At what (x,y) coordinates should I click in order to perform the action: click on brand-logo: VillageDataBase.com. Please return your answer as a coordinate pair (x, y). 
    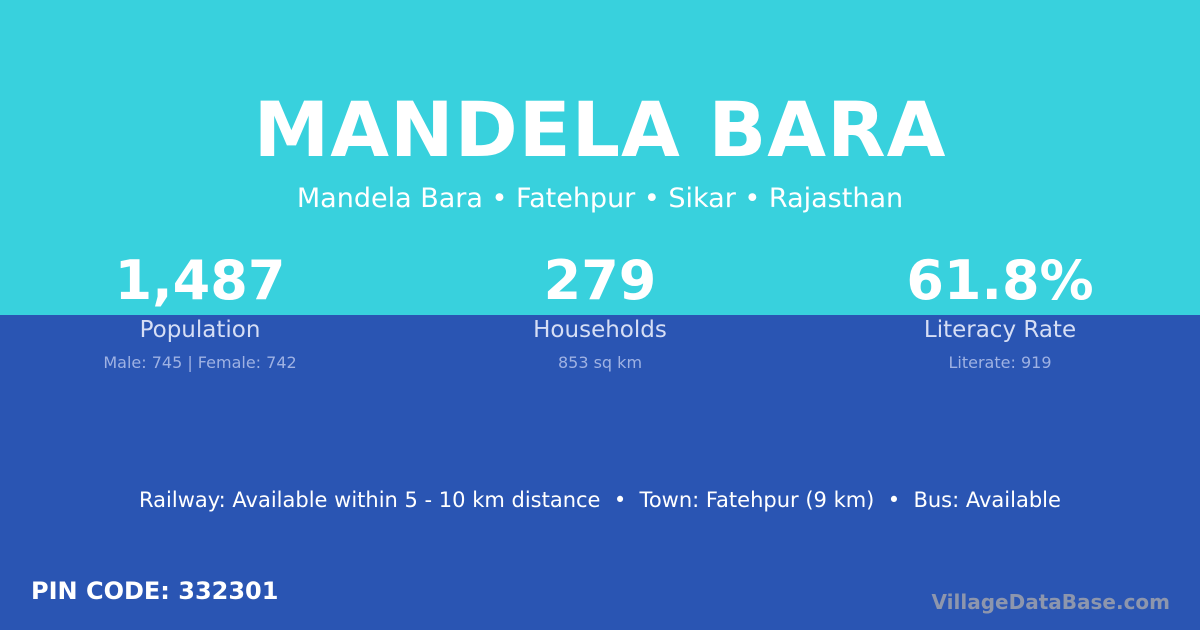
    Looking at the image, I should click on (1050, 602).